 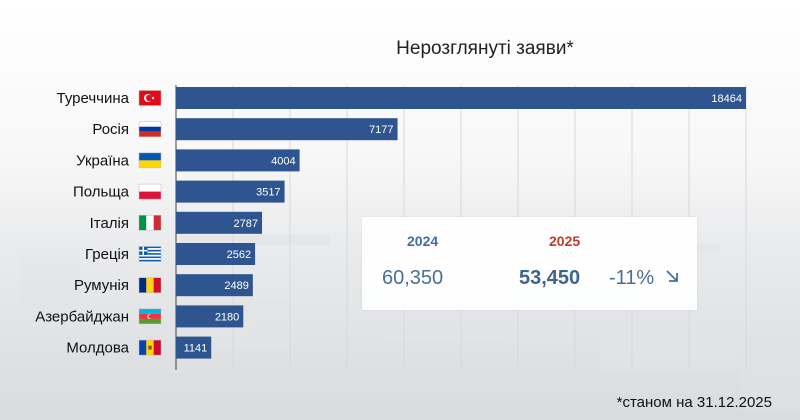 I want to click on country-label: Азербайджан, so click(x=82, y=316).